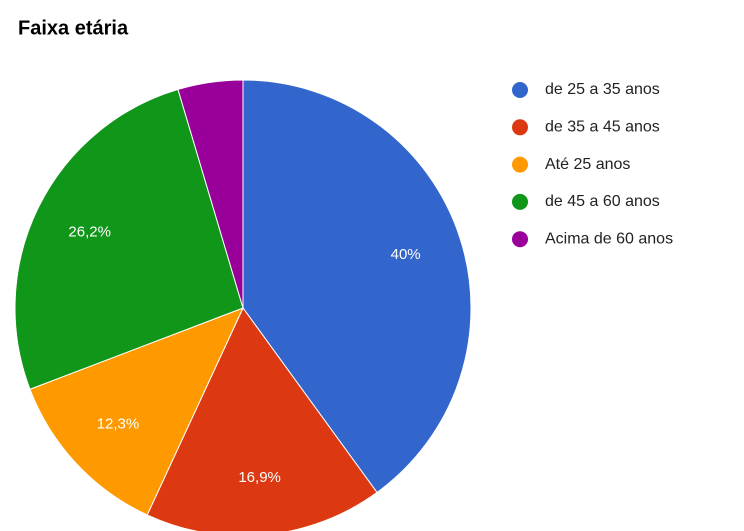 The width and height of the screenshot is (744, 531). I want to click on slice-label: 16,9%, so click(259, 477).